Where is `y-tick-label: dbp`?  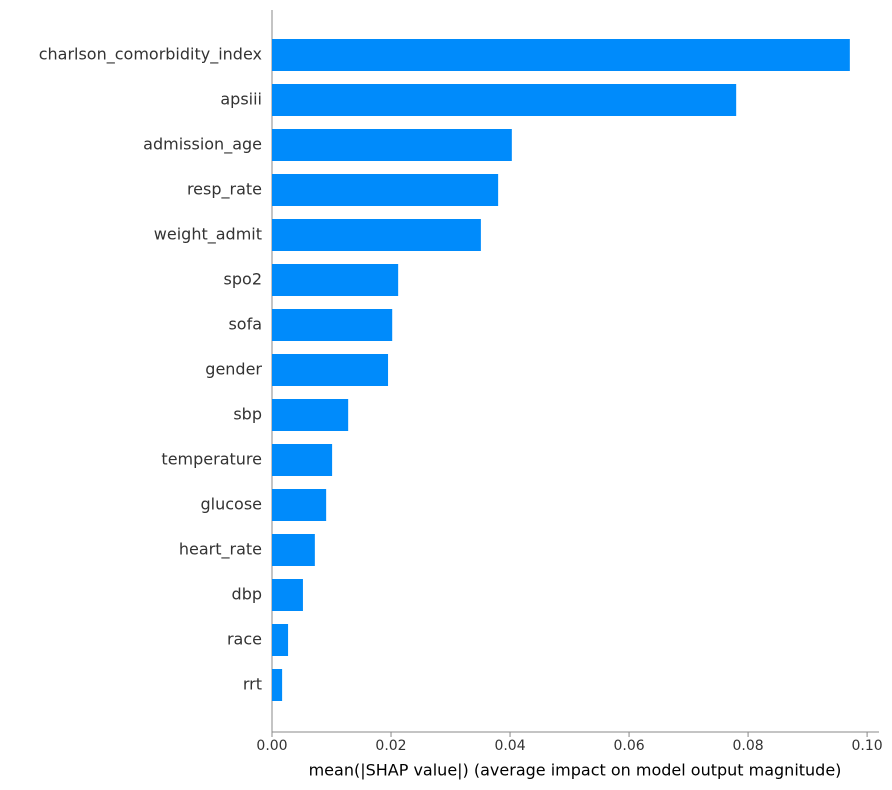 y-tick-label: dbp is located at coordinates (247, 594).